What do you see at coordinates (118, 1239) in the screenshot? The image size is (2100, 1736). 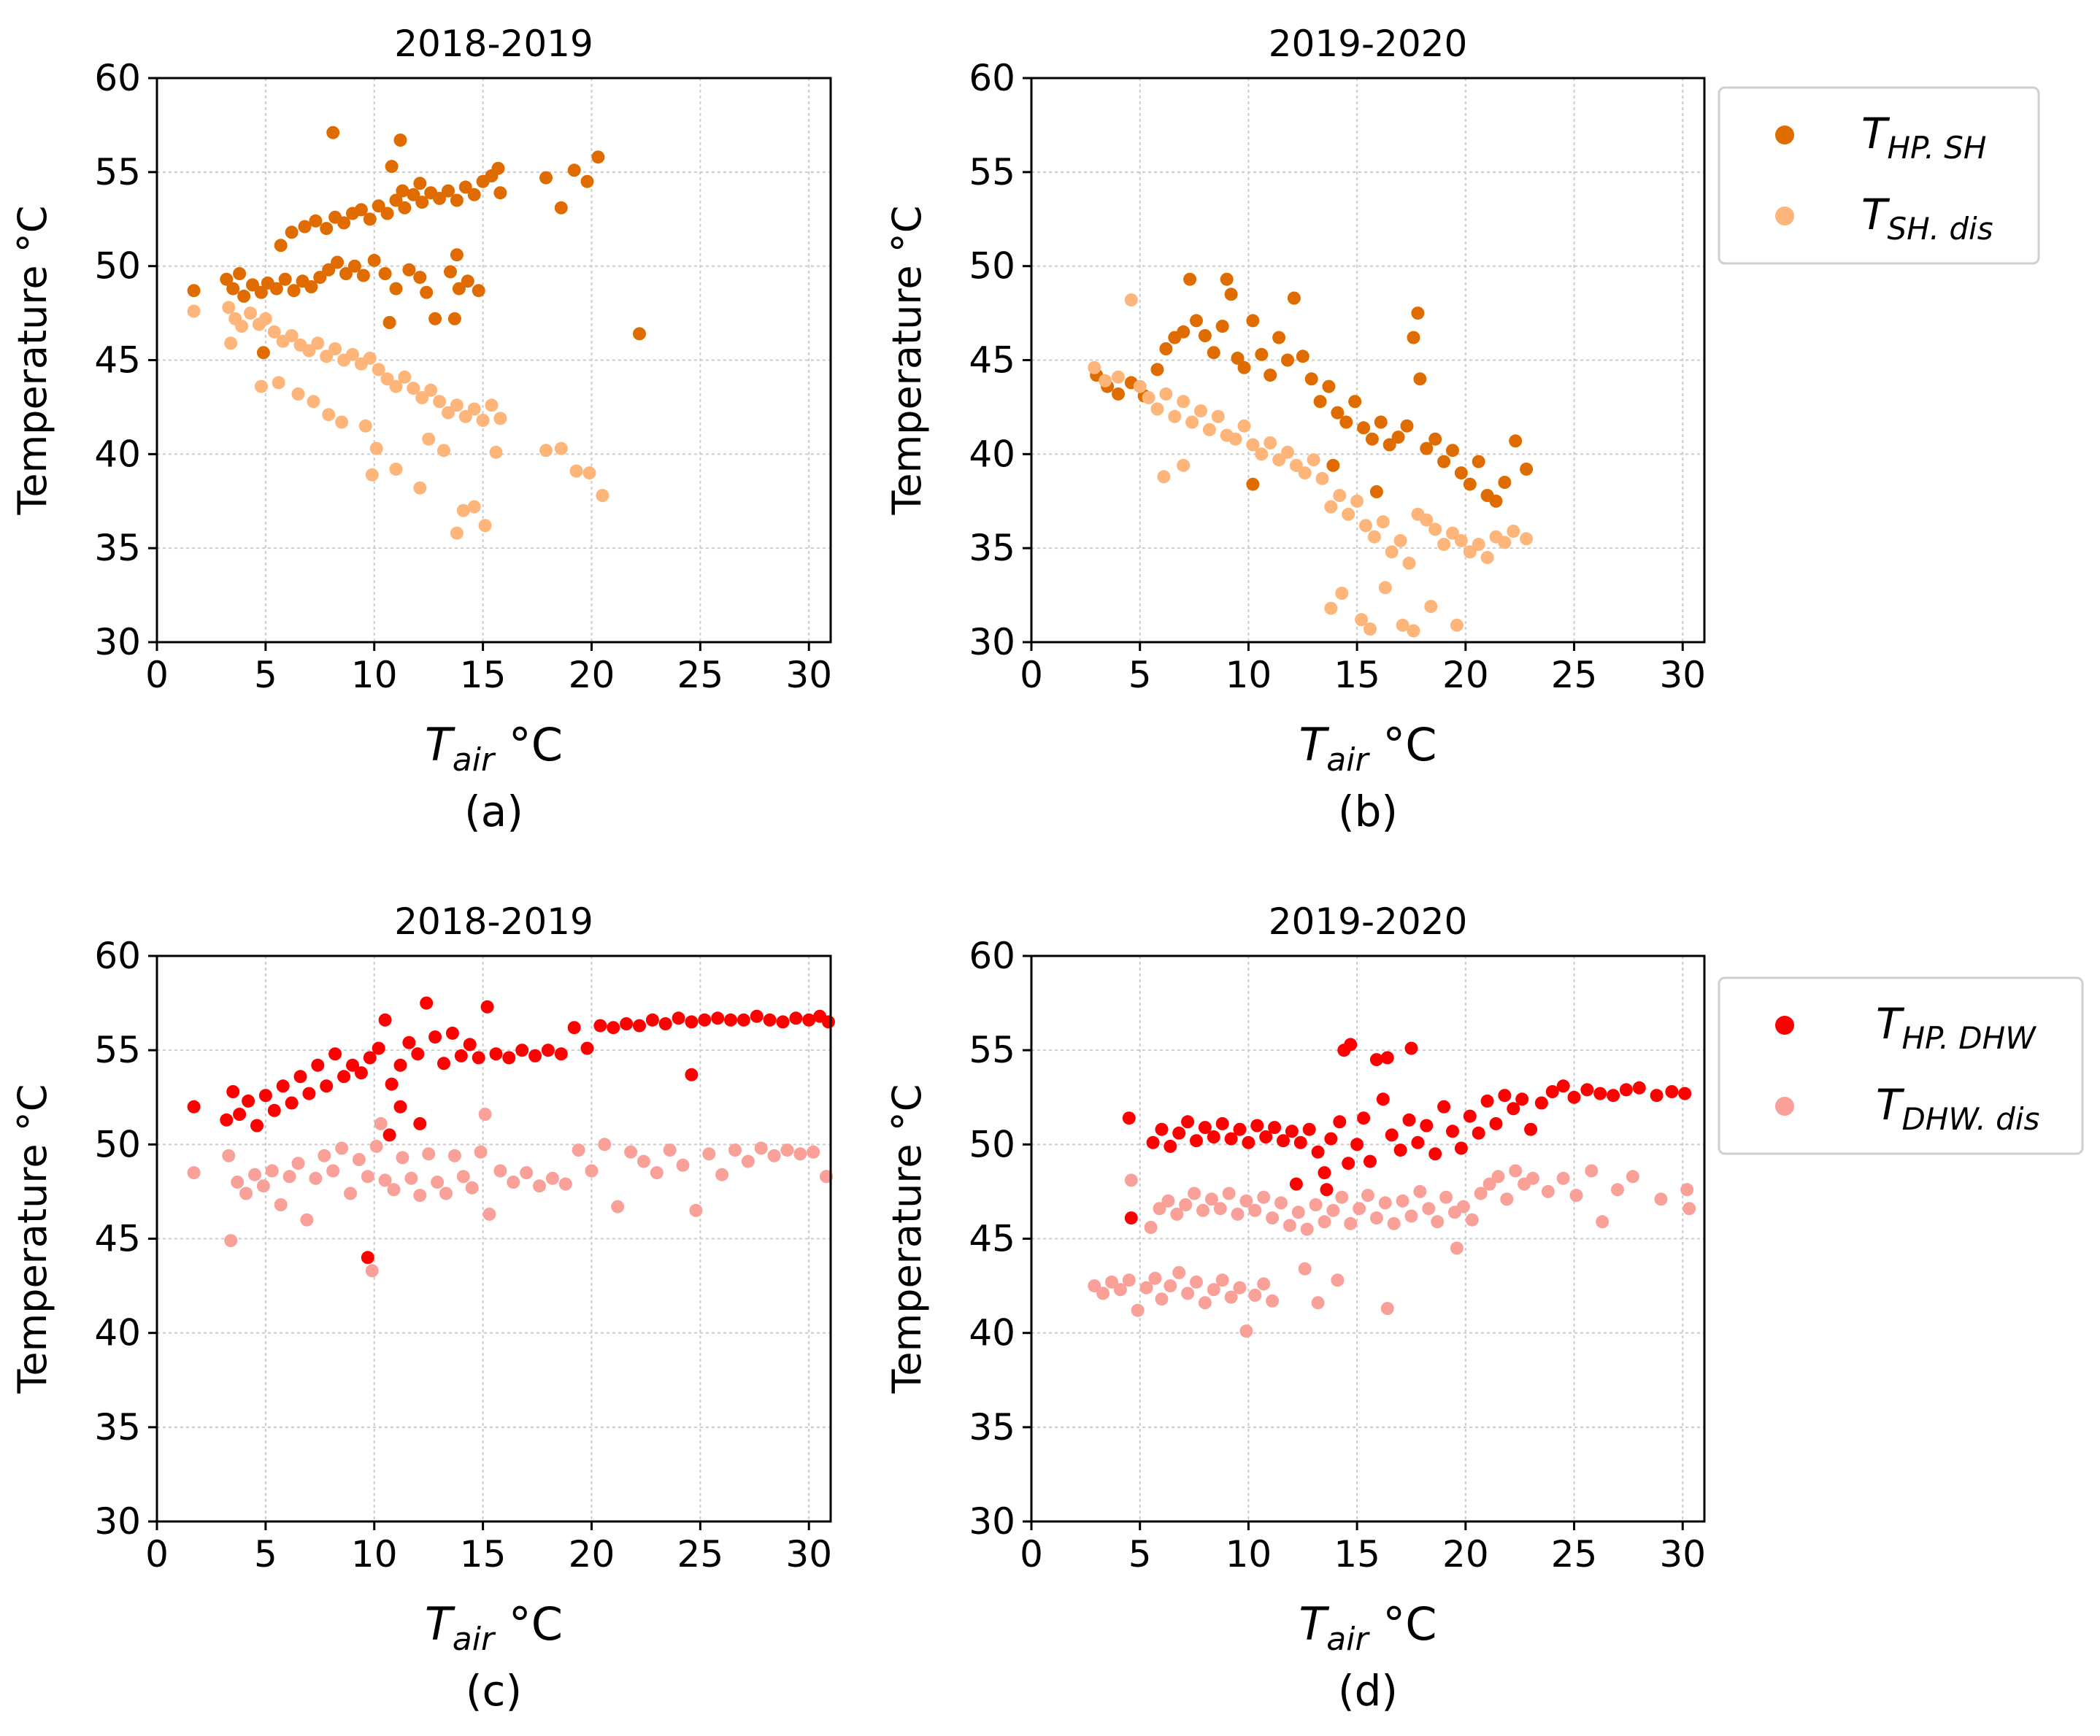 I see `panel-c-ytick-label-45: 45` at bounding box center [118, 1239].